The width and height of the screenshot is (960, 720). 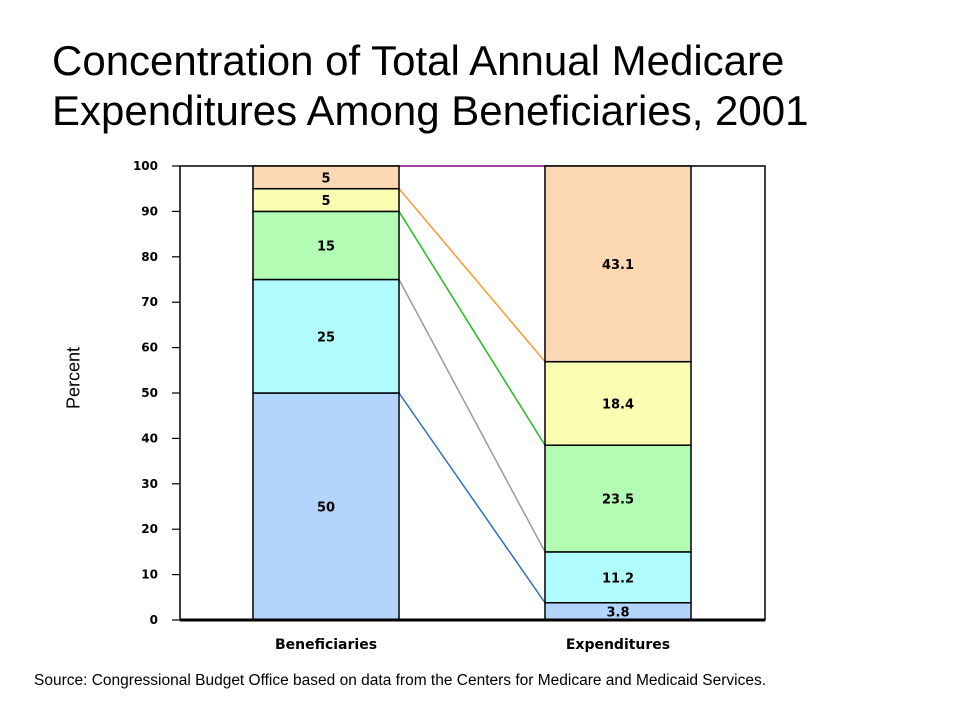 I want to click on data-label: 50, so click(x=326, y=508).